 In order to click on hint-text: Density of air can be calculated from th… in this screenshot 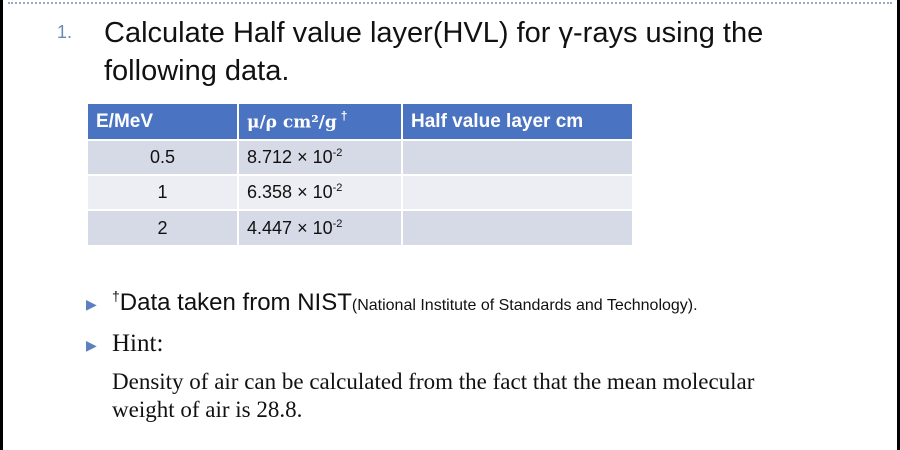, I will do `click(433, 395)`.